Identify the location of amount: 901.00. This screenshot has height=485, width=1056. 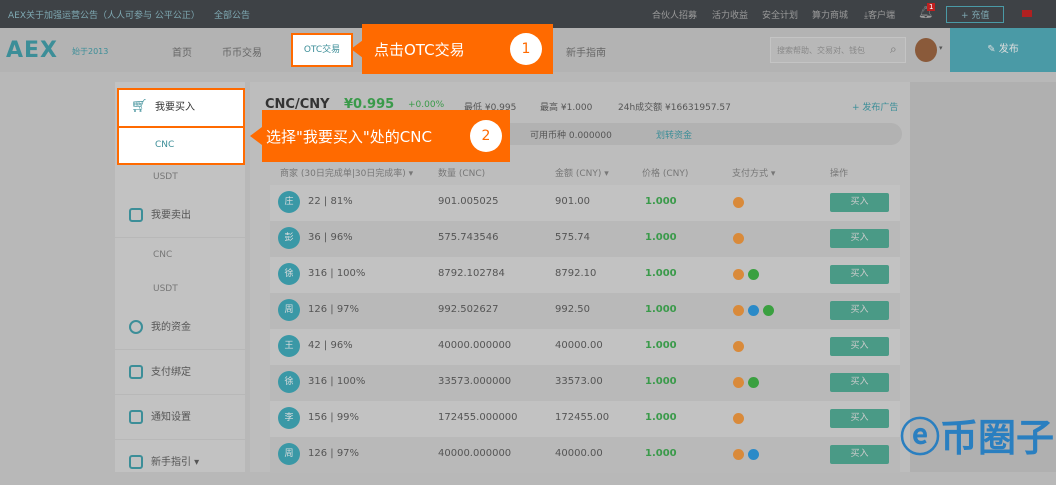
(572, 201).